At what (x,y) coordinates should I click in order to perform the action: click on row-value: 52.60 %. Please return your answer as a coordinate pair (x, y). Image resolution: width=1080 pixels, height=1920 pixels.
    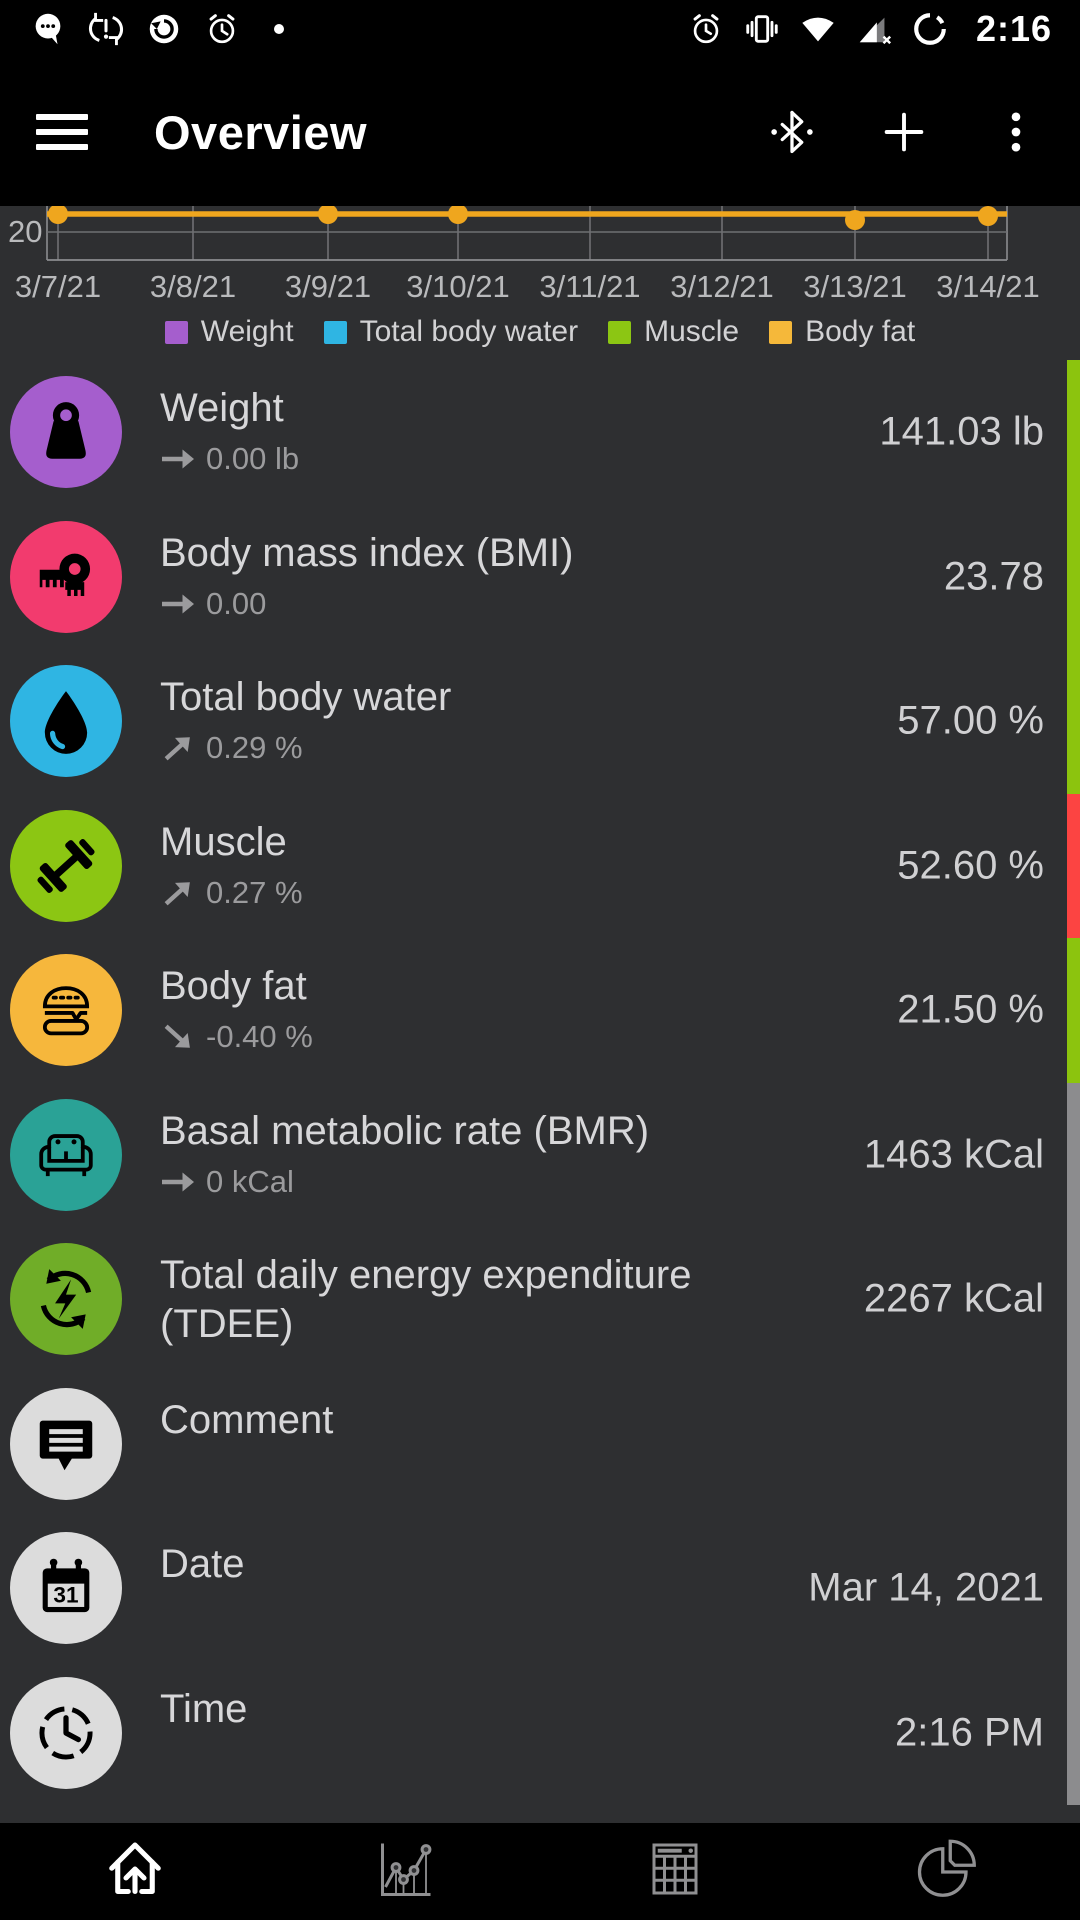
    Looking at the image, I should click on (970, 865).